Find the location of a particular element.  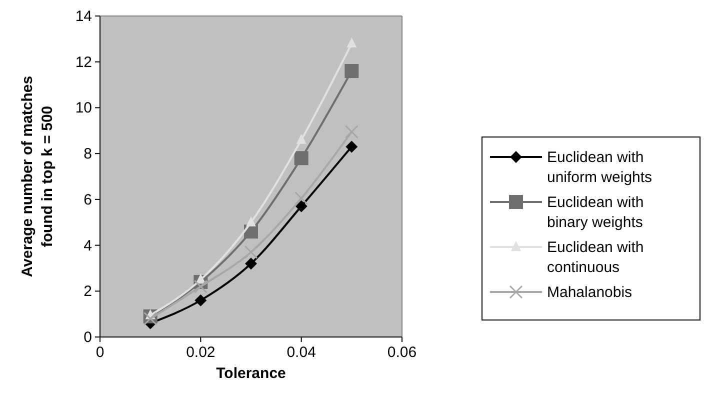

y-tick-label: 4 is located at coordinates (88, 245).